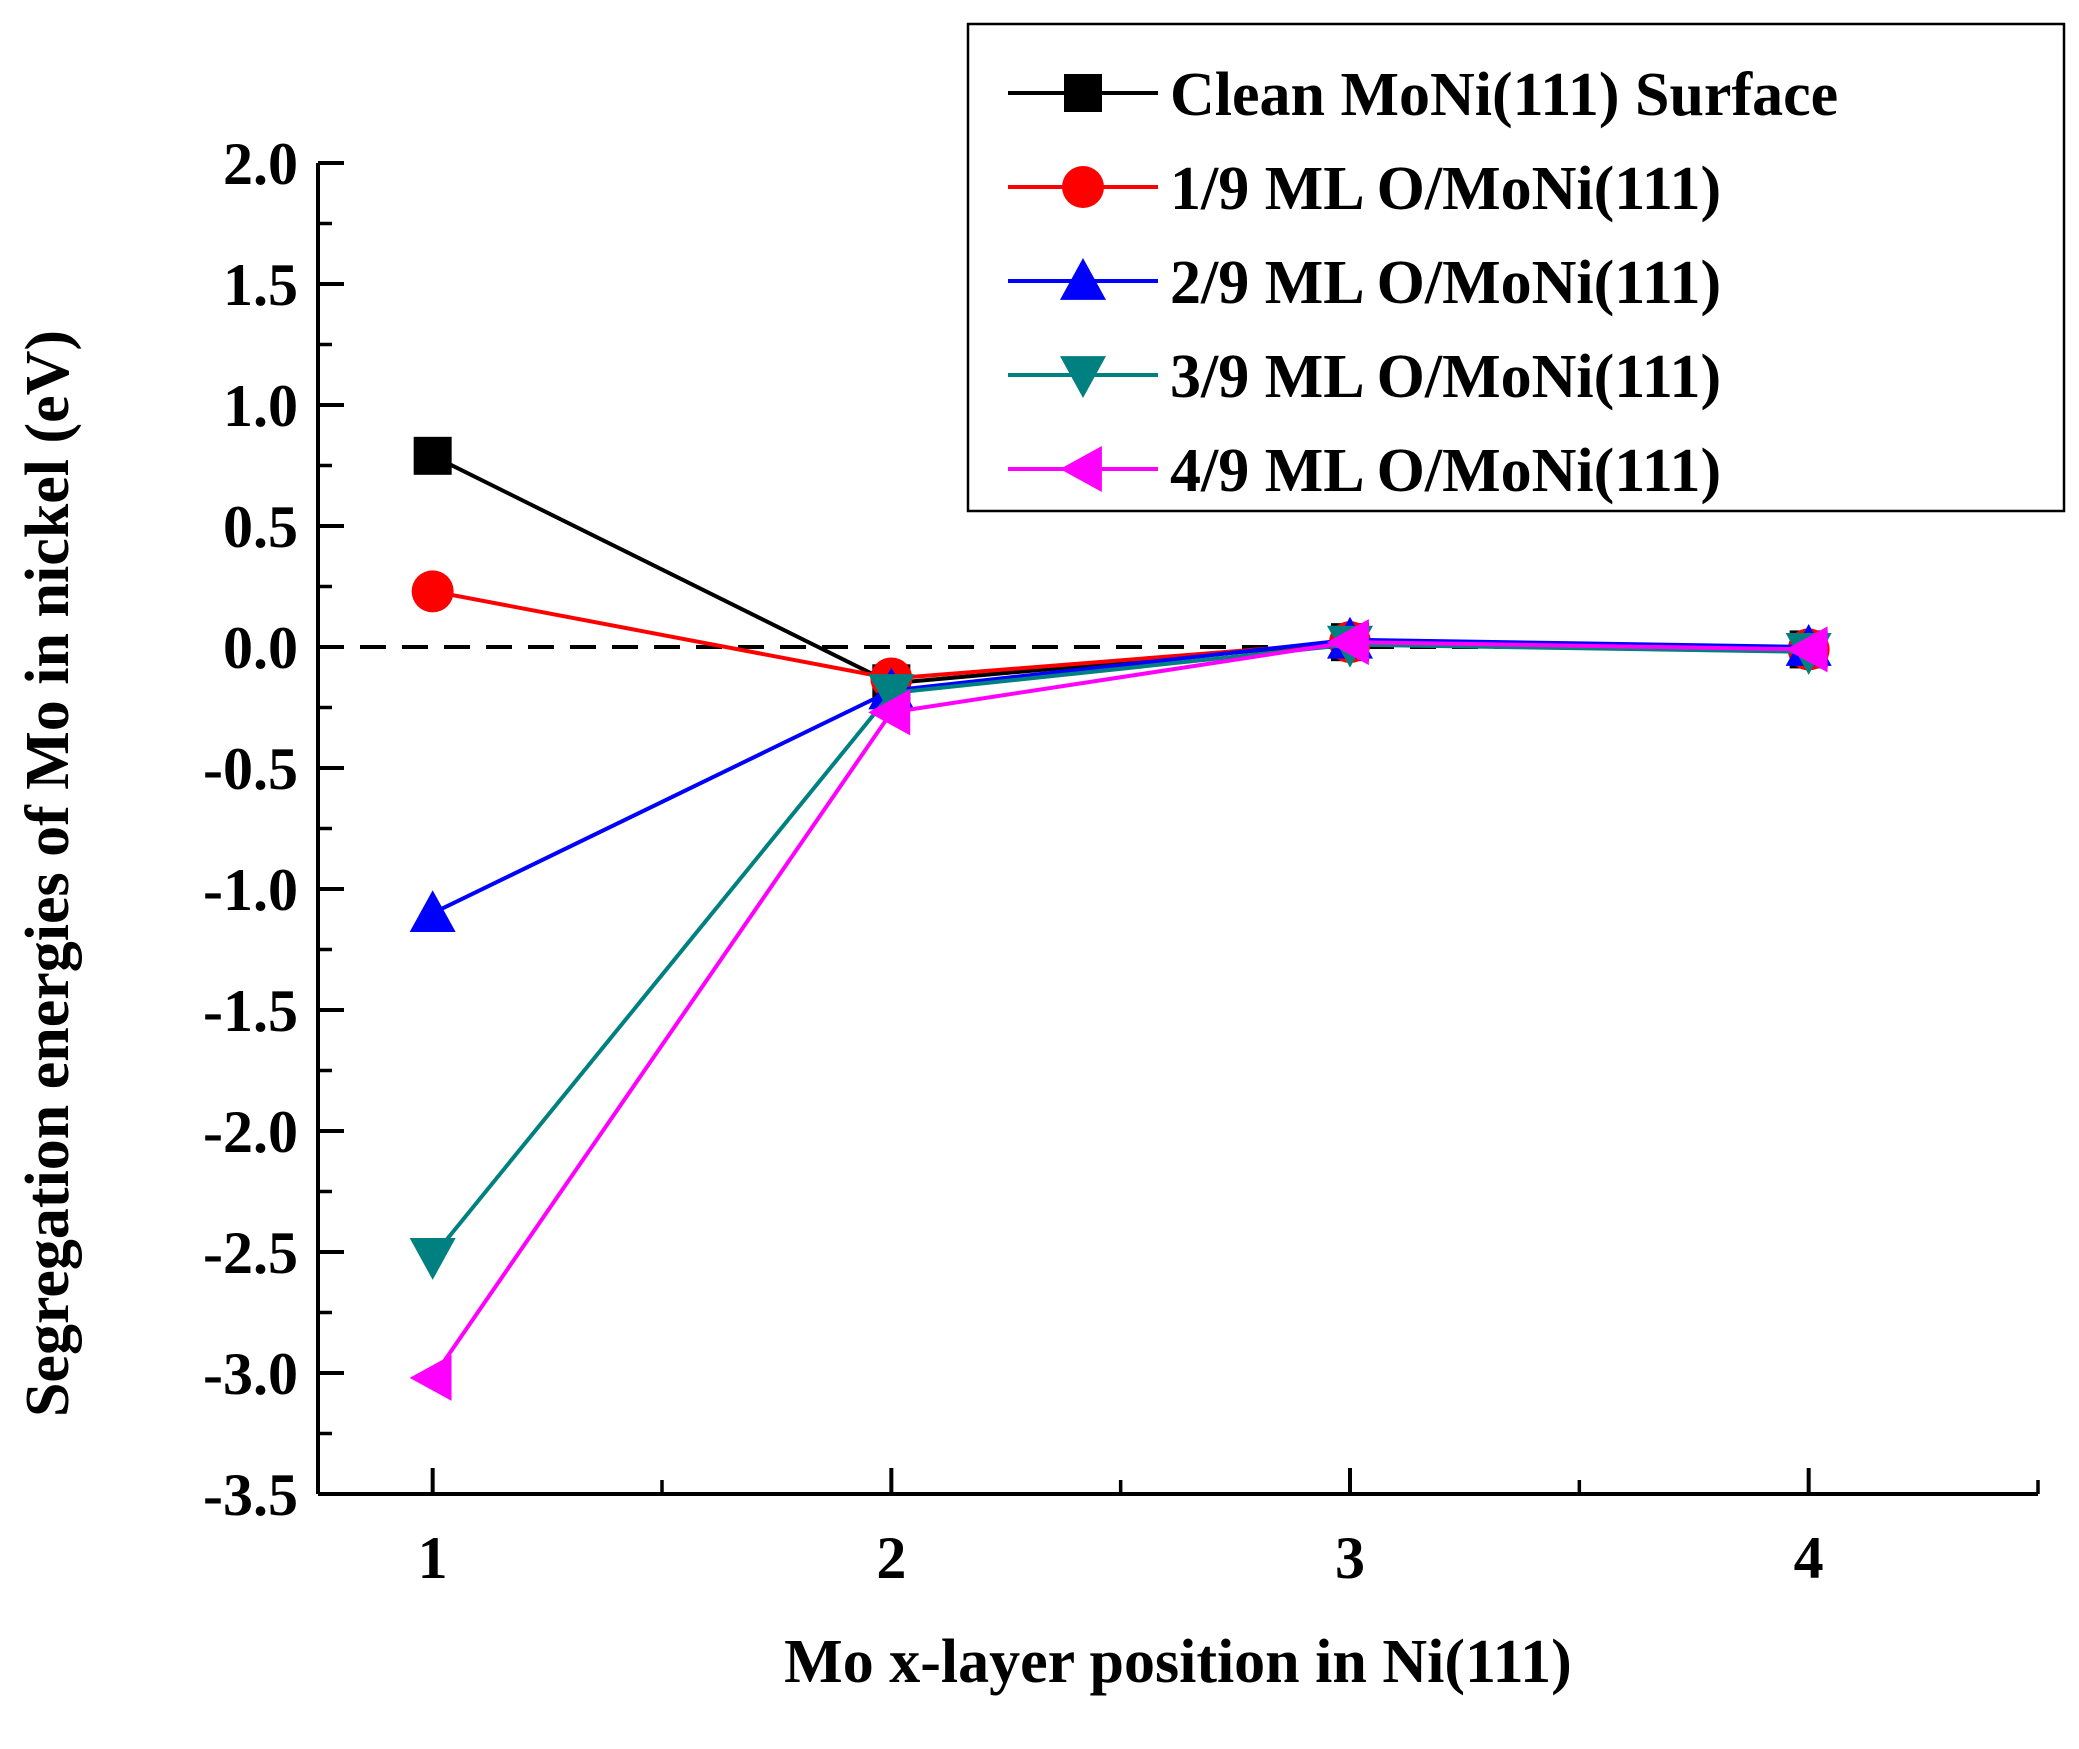 The image size is (2079, 1749). Describe the element at coordinates (250, 1132) in the screenshot. I see `y-tick-label: -2.0` at that location.